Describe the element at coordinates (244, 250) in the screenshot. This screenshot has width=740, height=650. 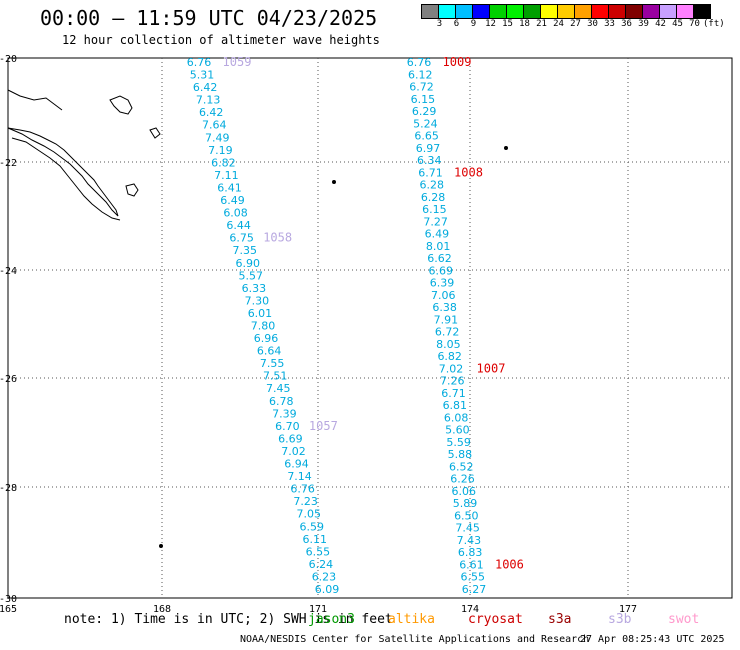
I see `wave-height-value: 7.35` at that location.